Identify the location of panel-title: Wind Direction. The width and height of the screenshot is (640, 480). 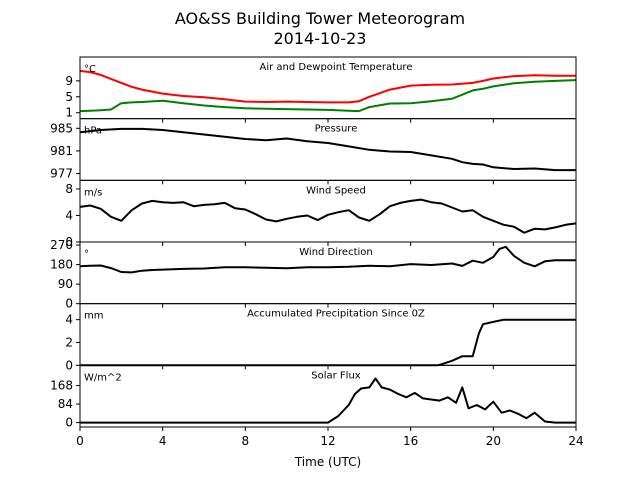
(336, 252).